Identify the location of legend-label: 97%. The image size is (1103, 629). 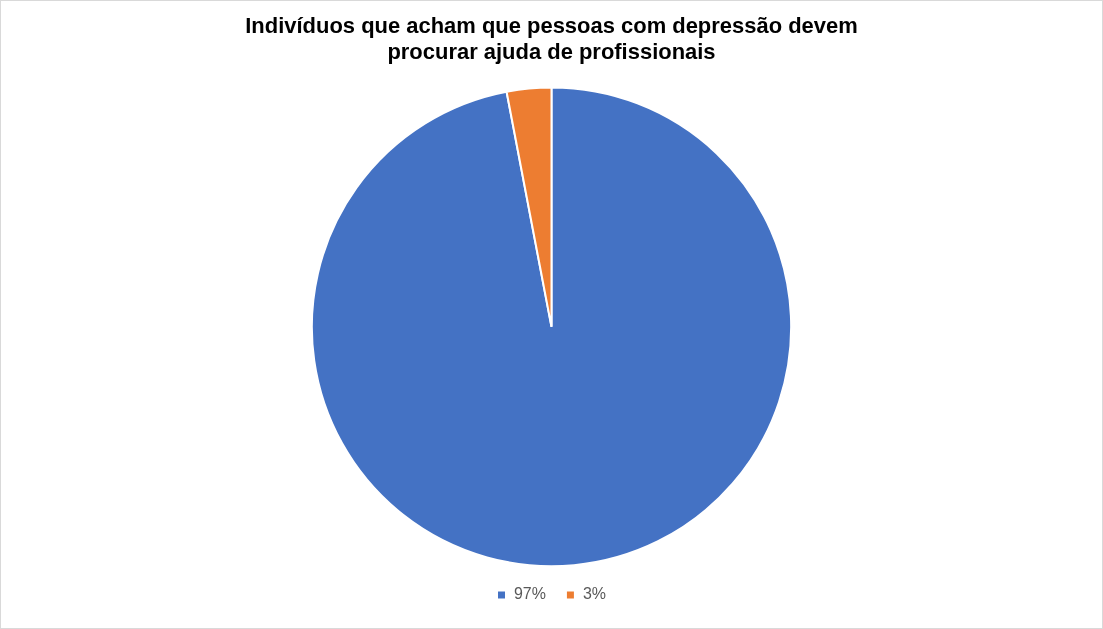
(529, 594).